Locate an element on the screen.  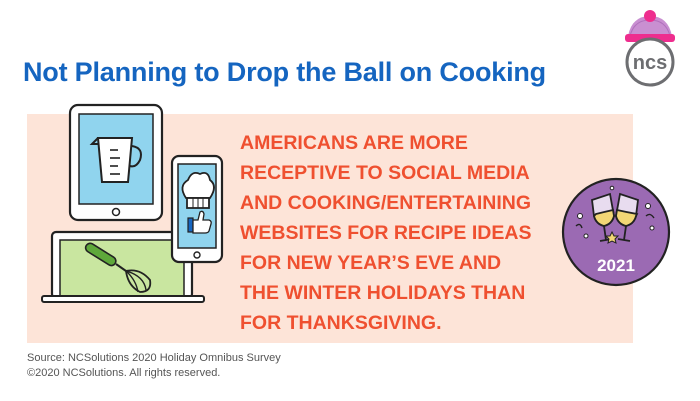
year-badge: 2021 is located at coordinates (616, 232).